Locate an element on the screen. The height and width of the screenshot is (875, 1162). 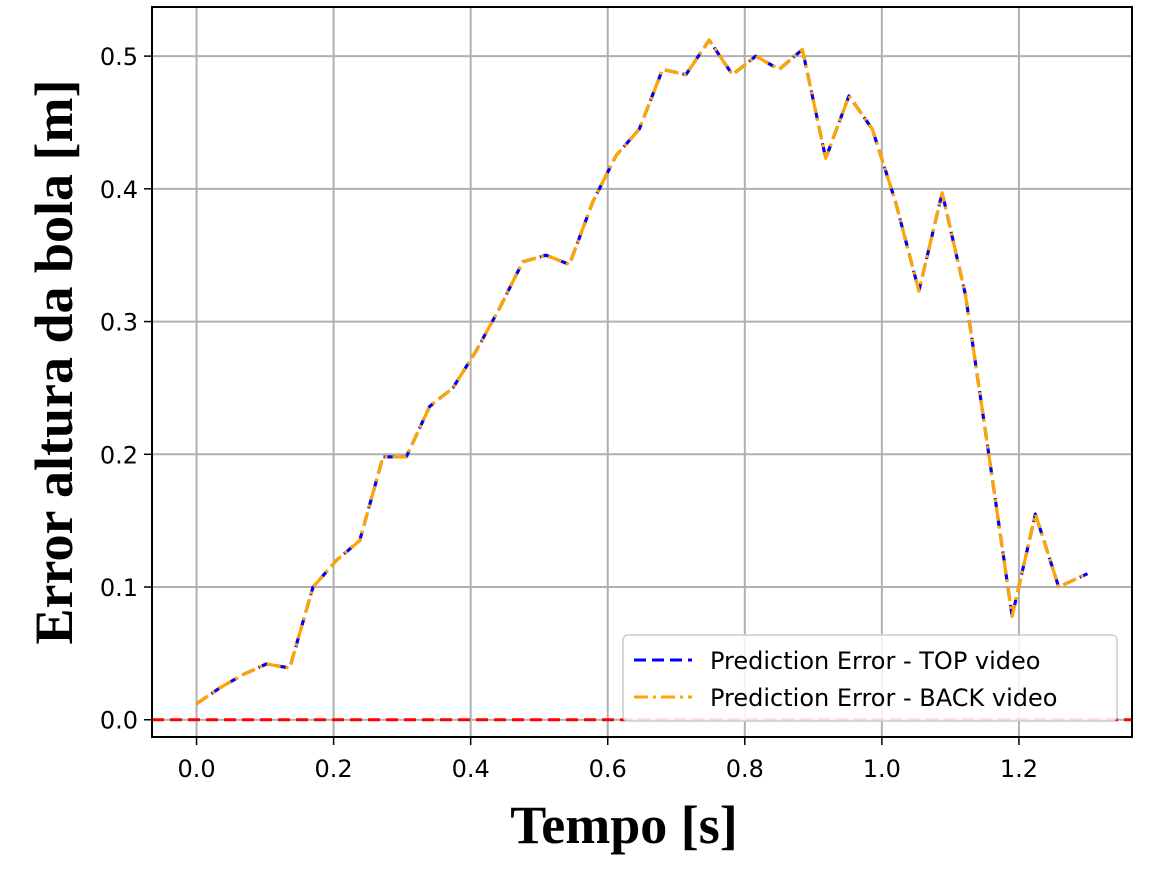
x-tick-label: 1.0 is located at coordinates (882, 769).